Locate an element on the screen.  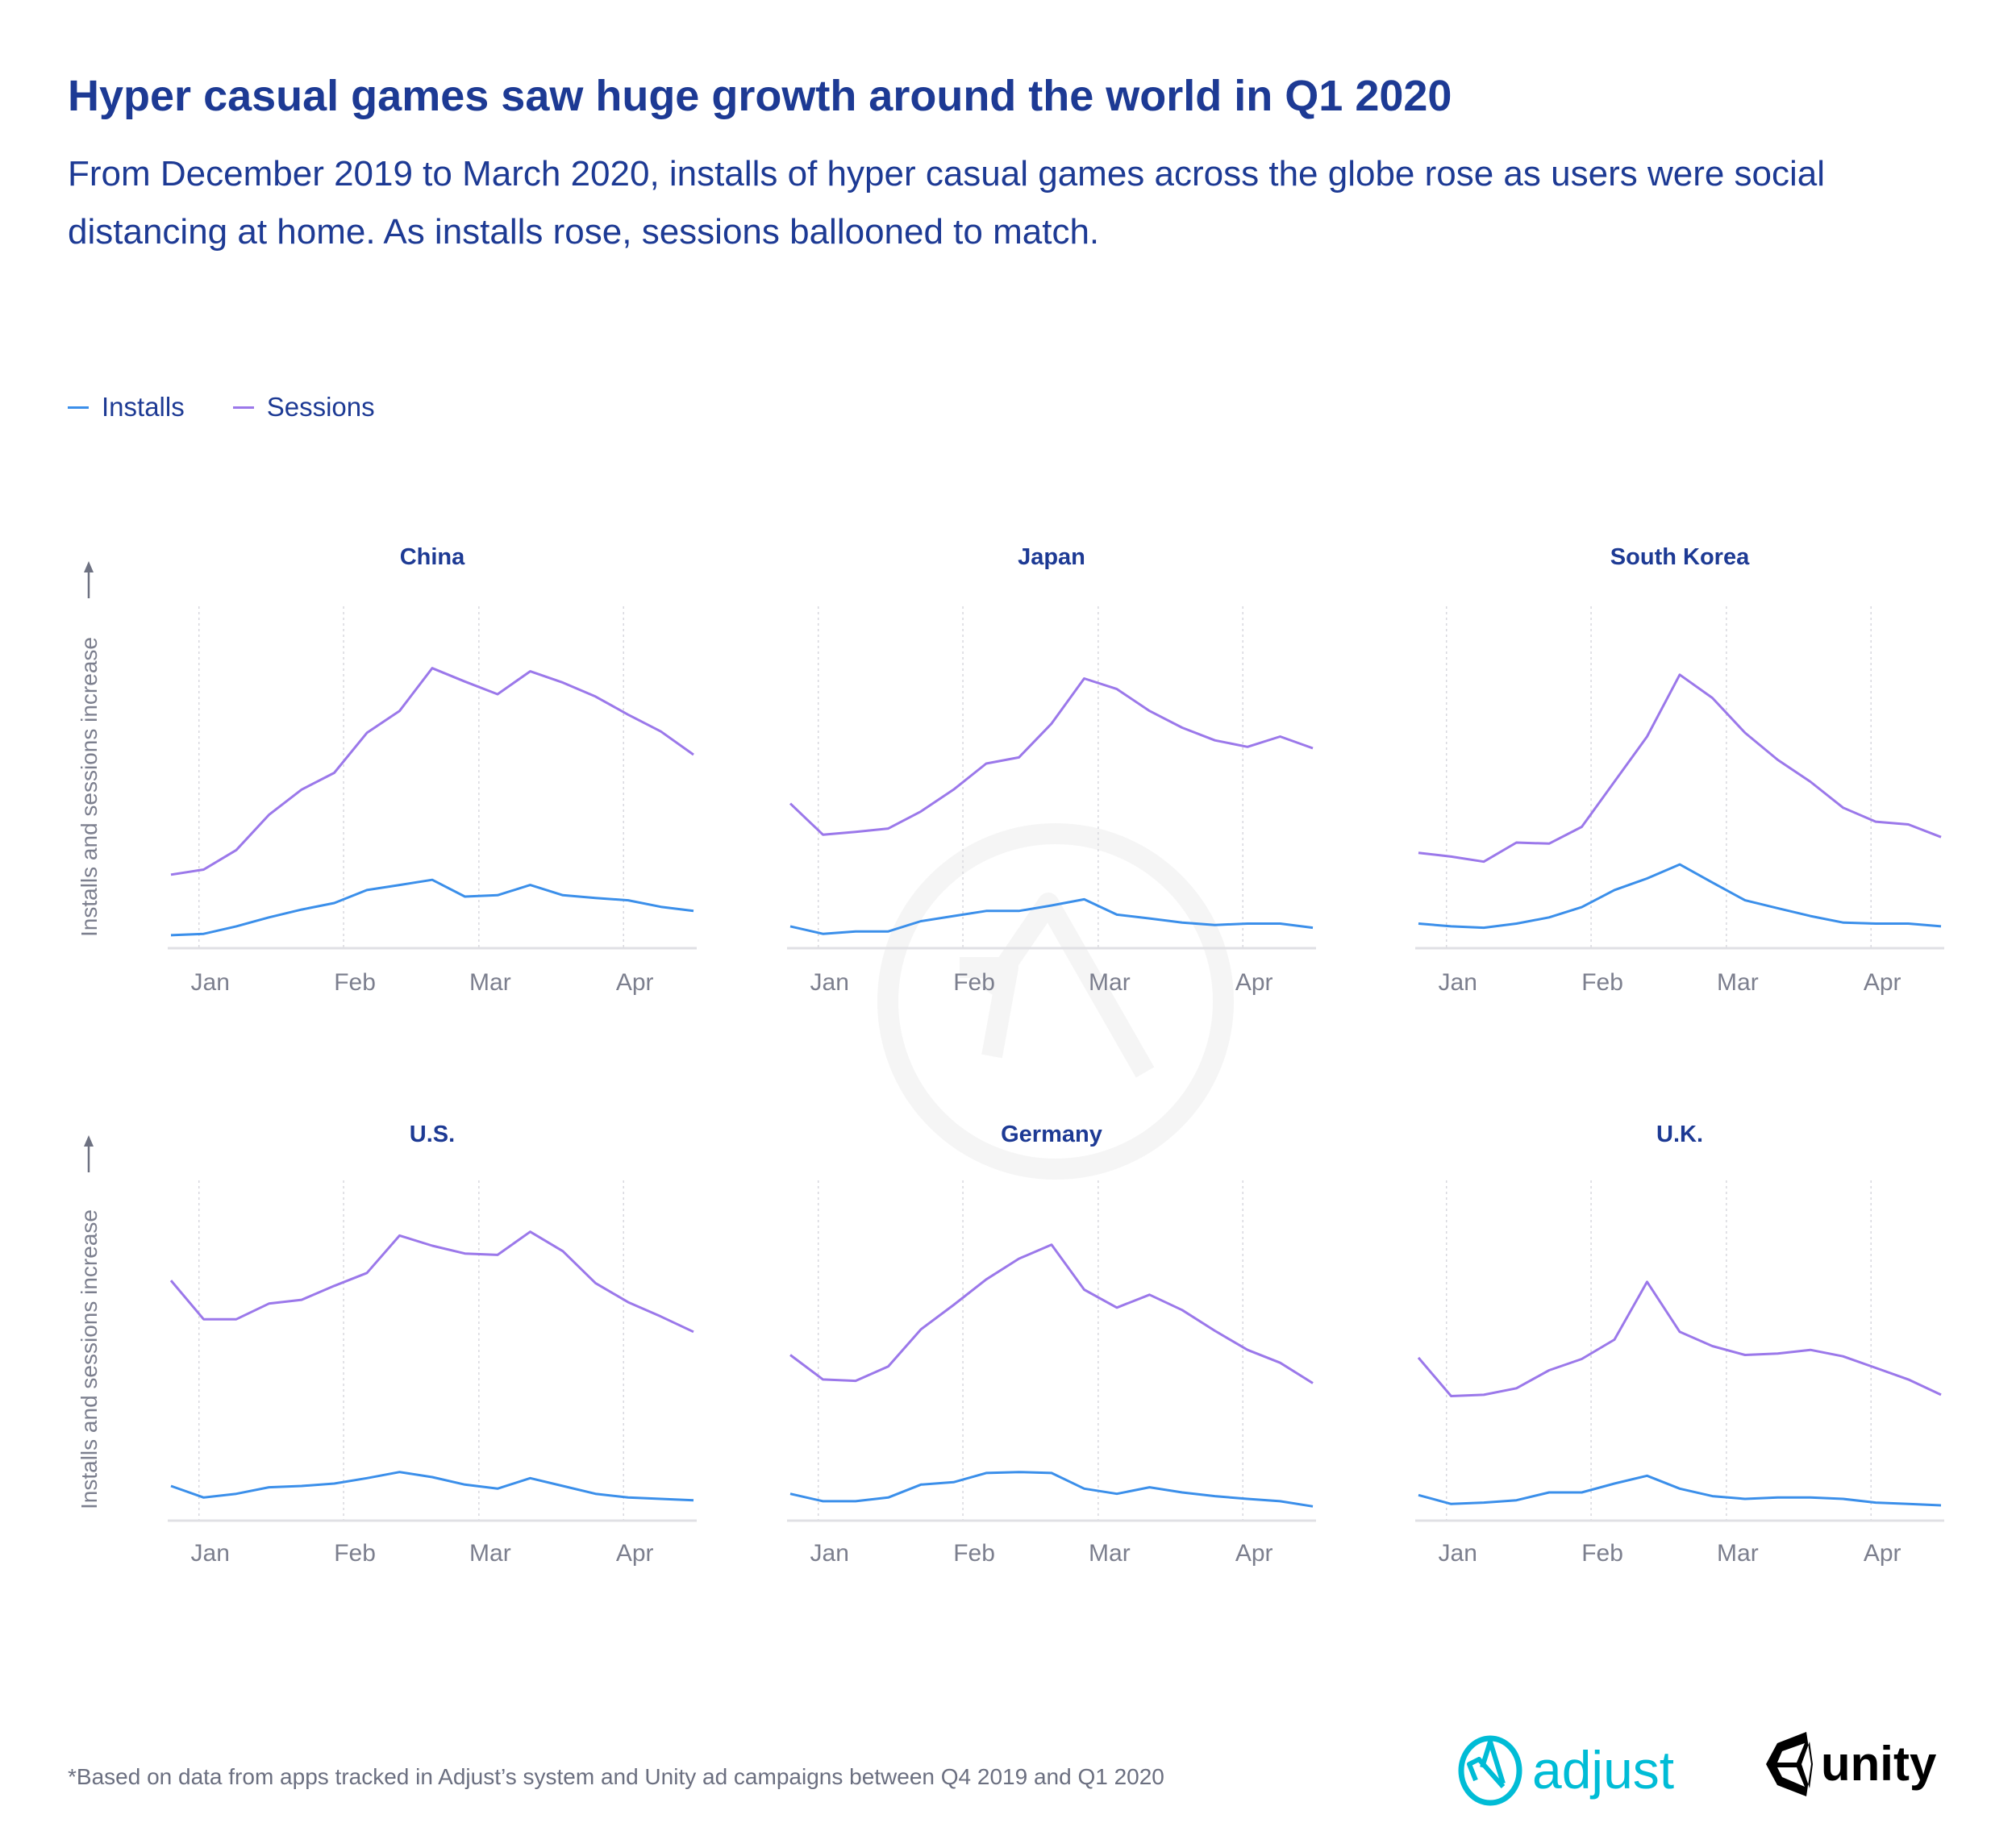
chart-title: Japan is located at coordinates (1052, 557).